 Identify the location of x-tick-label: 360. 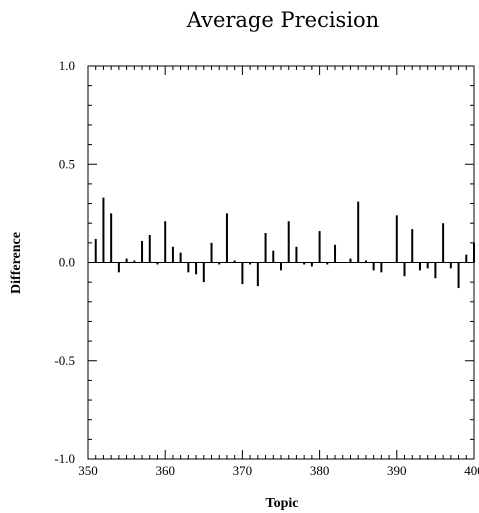
(165, 470).